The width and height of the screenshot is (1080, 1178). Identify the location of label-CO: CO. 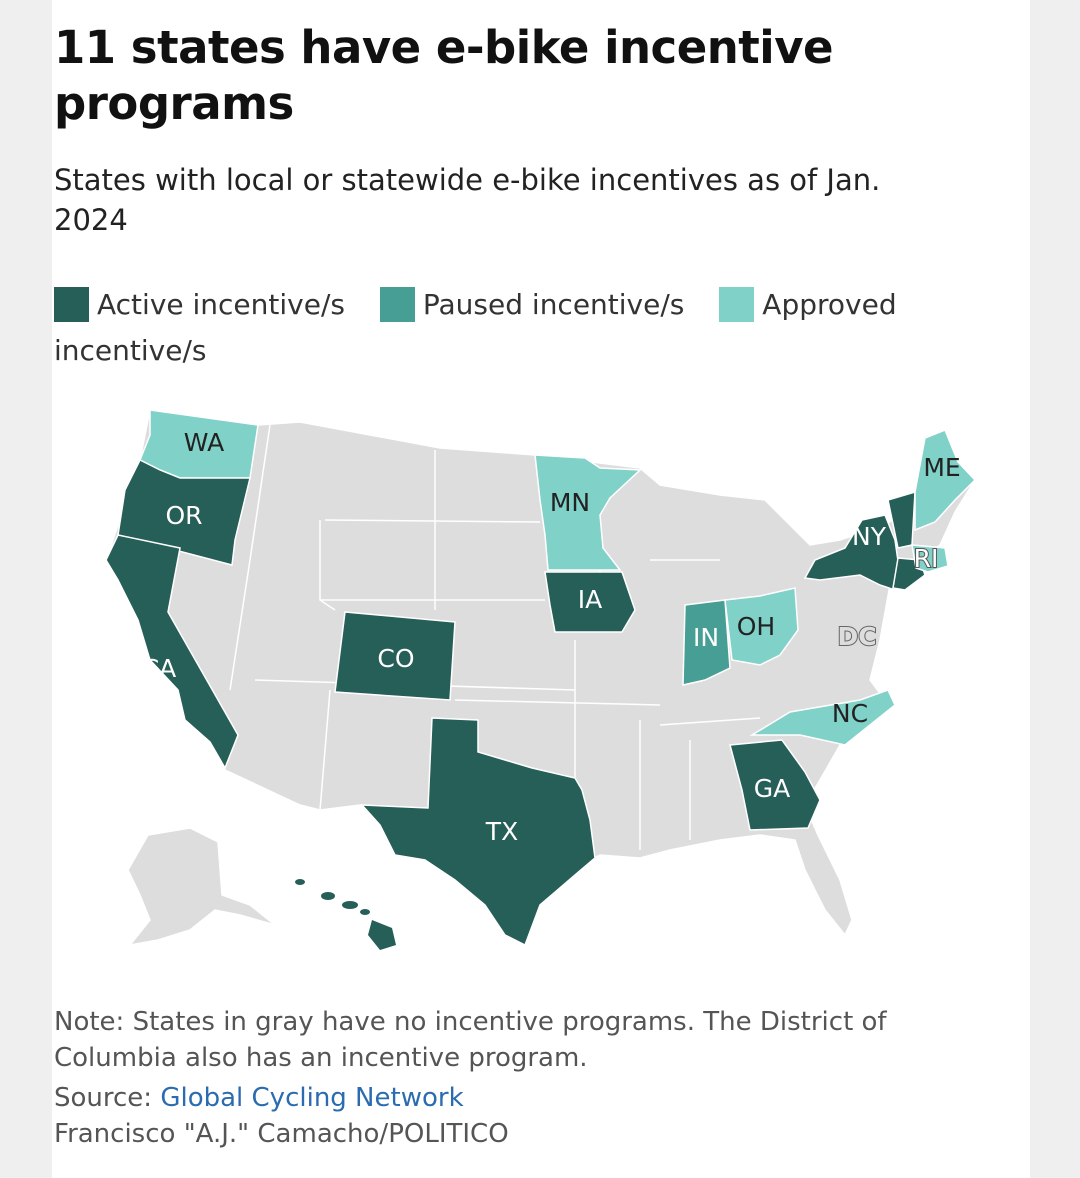
(395, 658).